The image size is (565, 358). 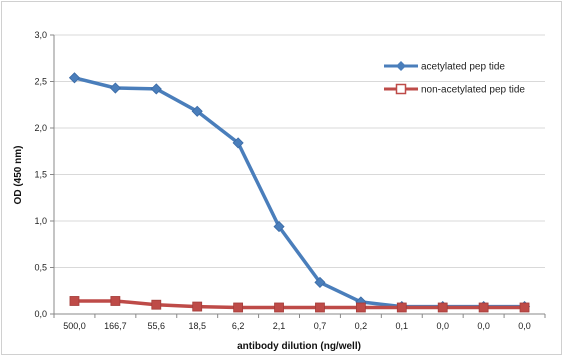 I want to click on y-axis-label: OD (450 nm), so click(x=18, y=175).